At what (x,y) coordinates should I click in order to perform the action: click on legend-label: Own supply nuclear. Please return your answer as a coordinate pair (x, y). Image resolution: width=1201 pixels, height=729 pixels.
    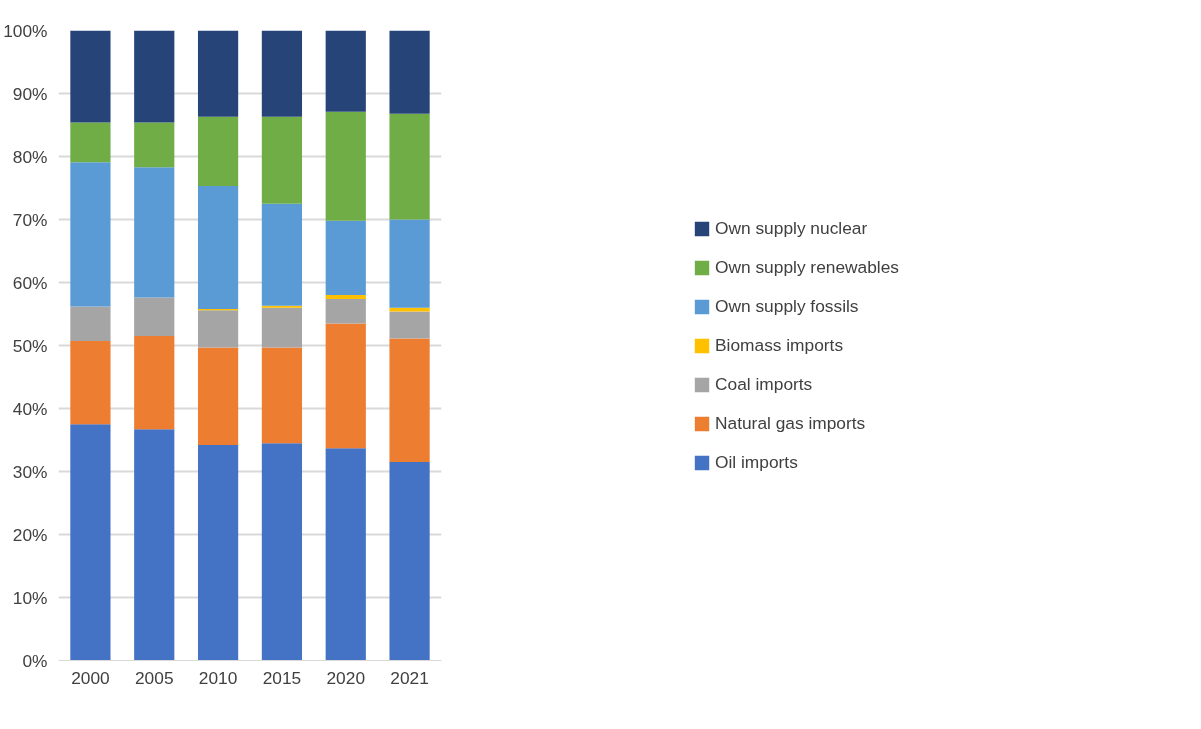
    Looking at the image, I should click on (791, 228).